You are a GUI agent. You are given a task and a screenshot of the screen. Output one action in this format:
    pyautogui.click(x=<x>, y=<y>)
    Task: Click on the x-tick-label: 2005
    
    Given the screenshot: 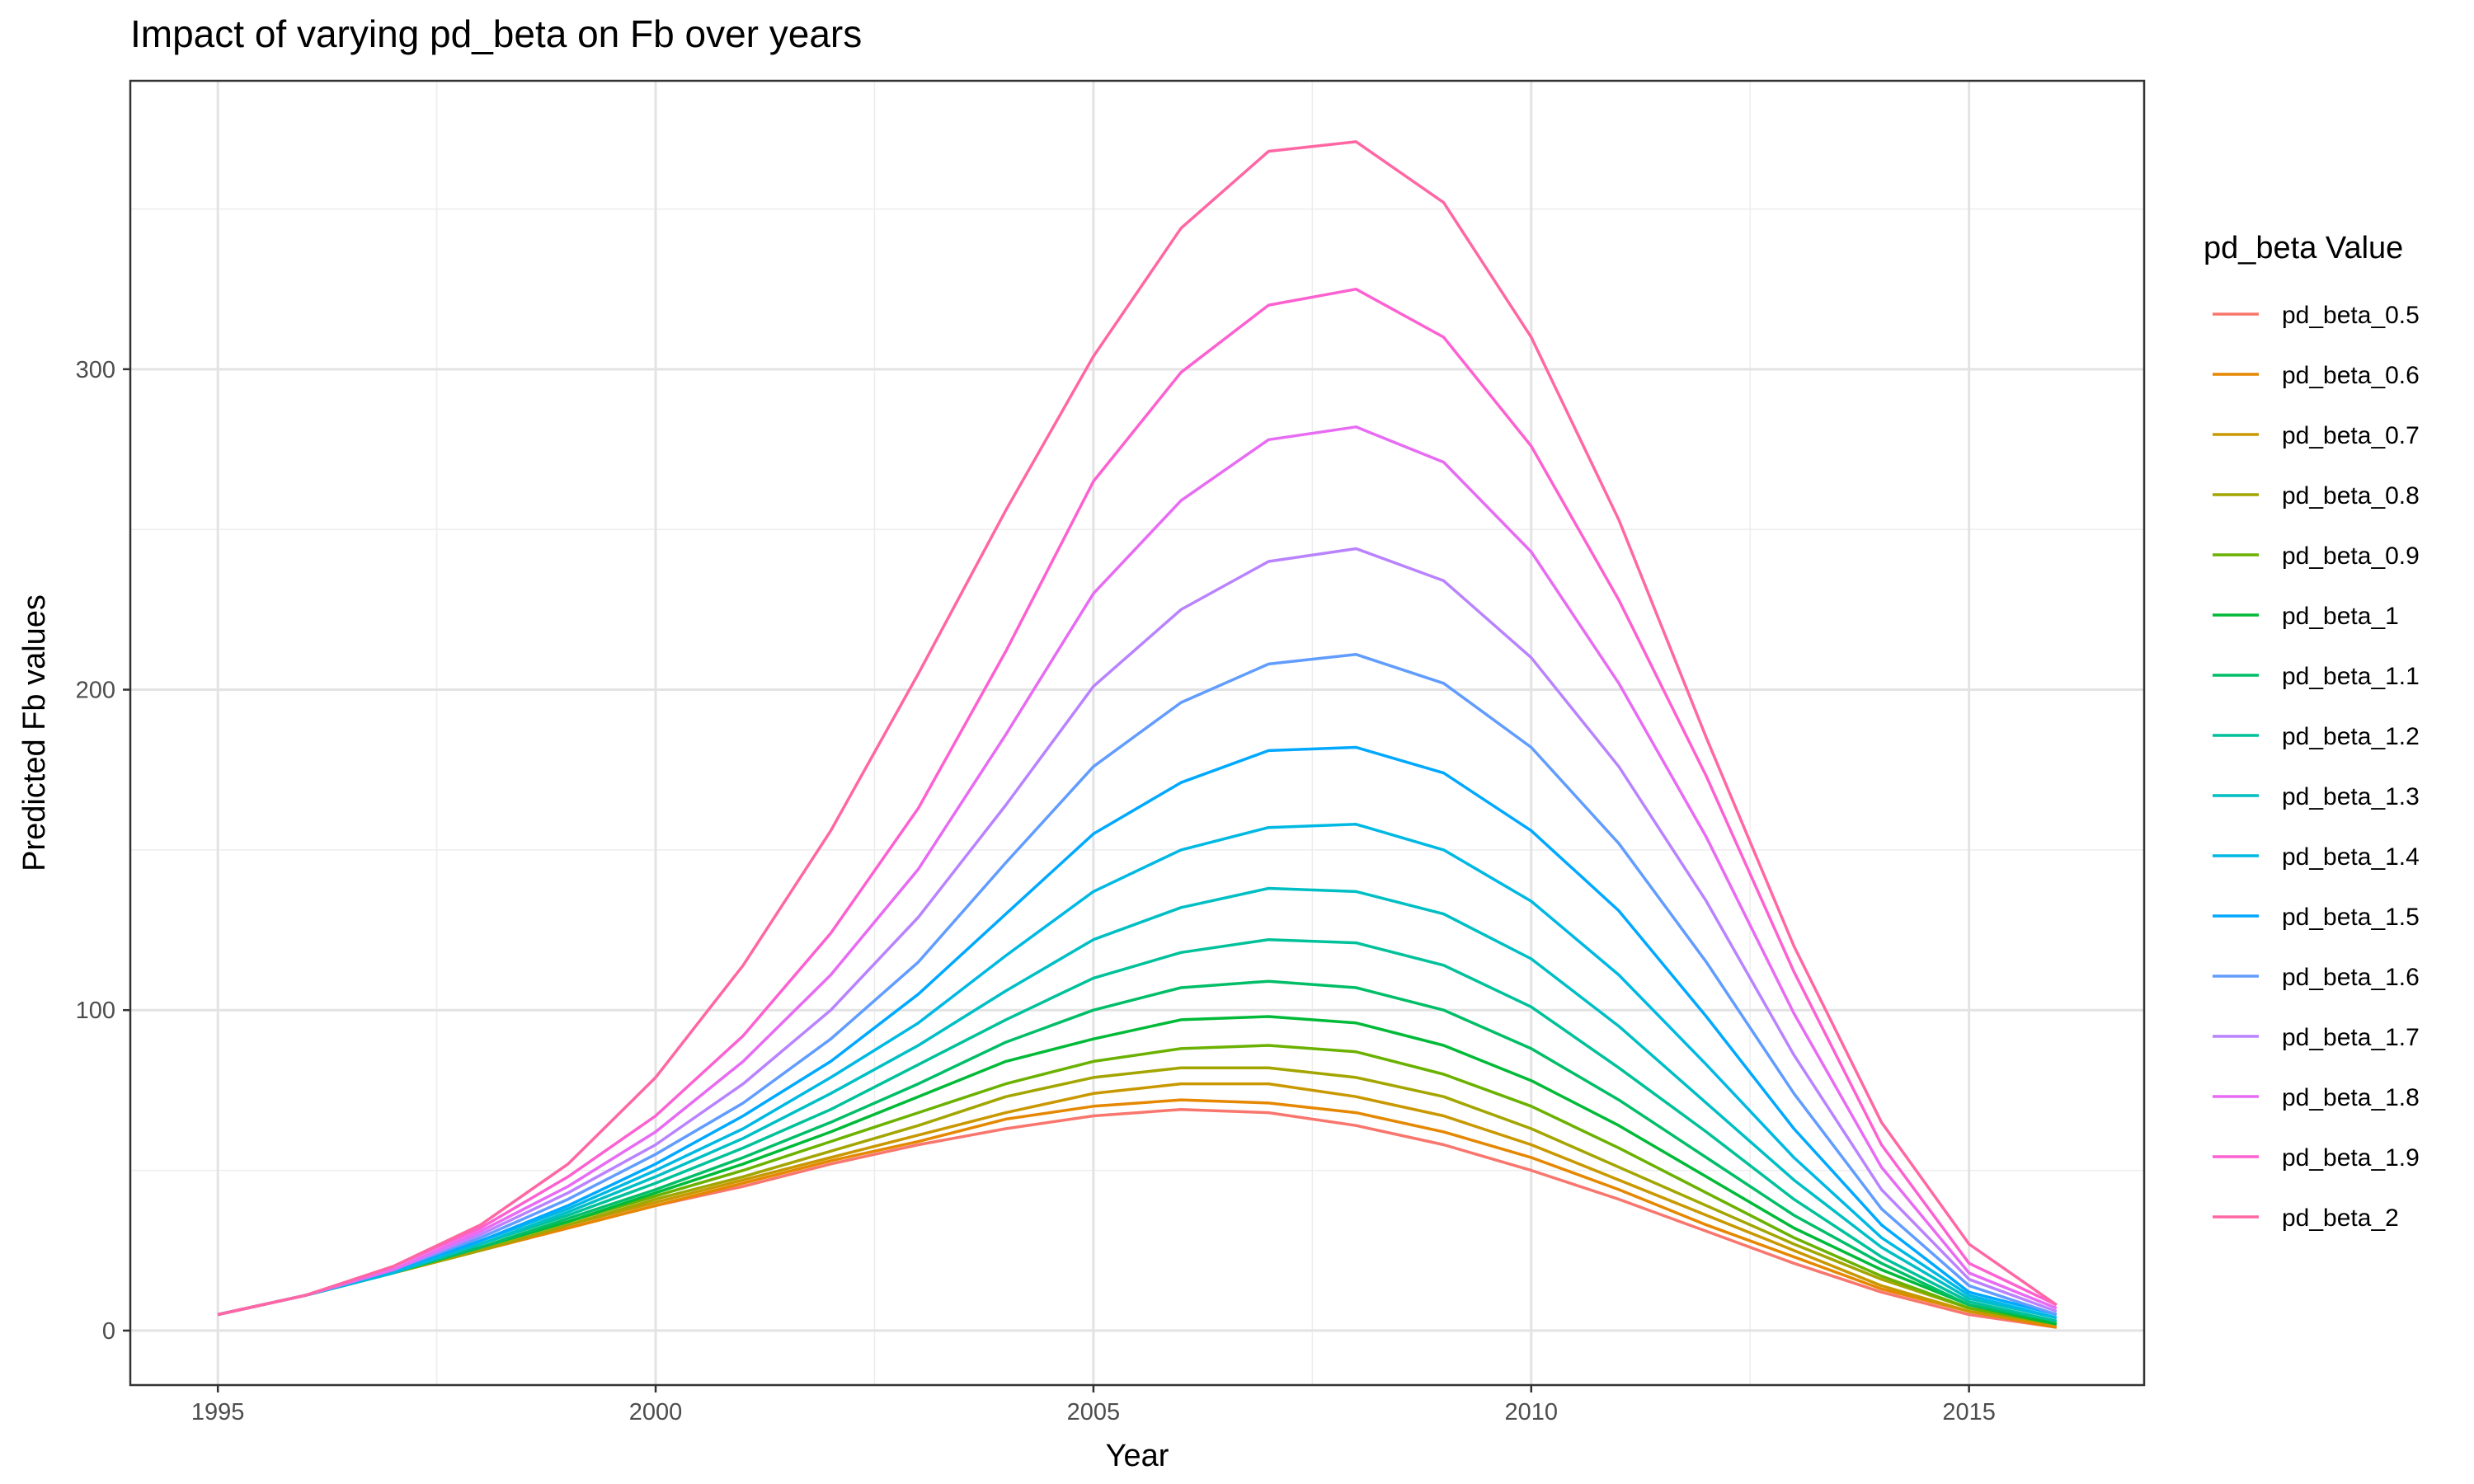 What is the action you would take?
    pyautogui.click(x=1094, y=1412)
    